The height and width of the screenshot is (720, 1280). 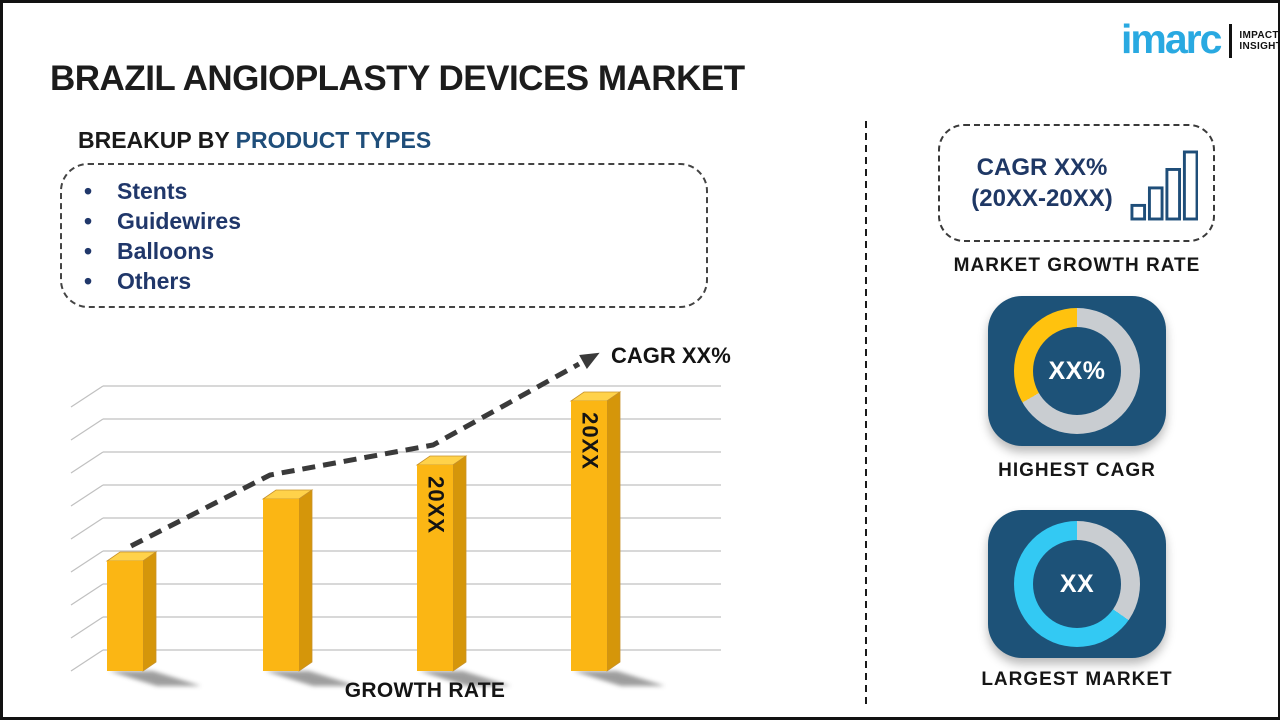 I want to click on chart-caption: GROWTH RATE, so click(x=425, y=690).